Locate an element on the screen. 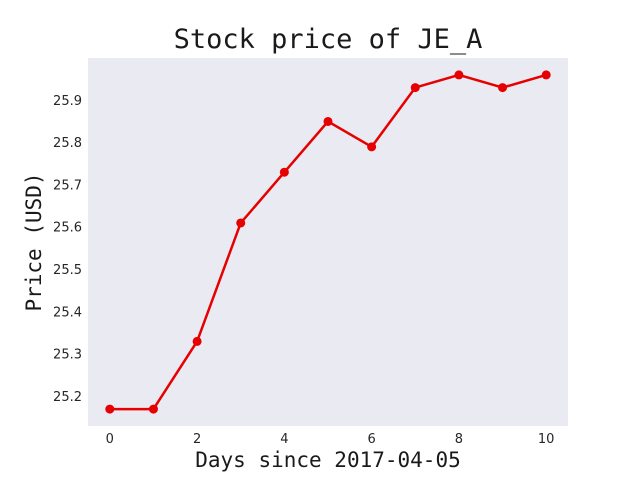 This screenshot has width=640, height=480. y-axis-ticks: 25.2 25.3 25.4 25.5 25.6 25.7 25.8 25.9 is located at coordinates (67, 249).